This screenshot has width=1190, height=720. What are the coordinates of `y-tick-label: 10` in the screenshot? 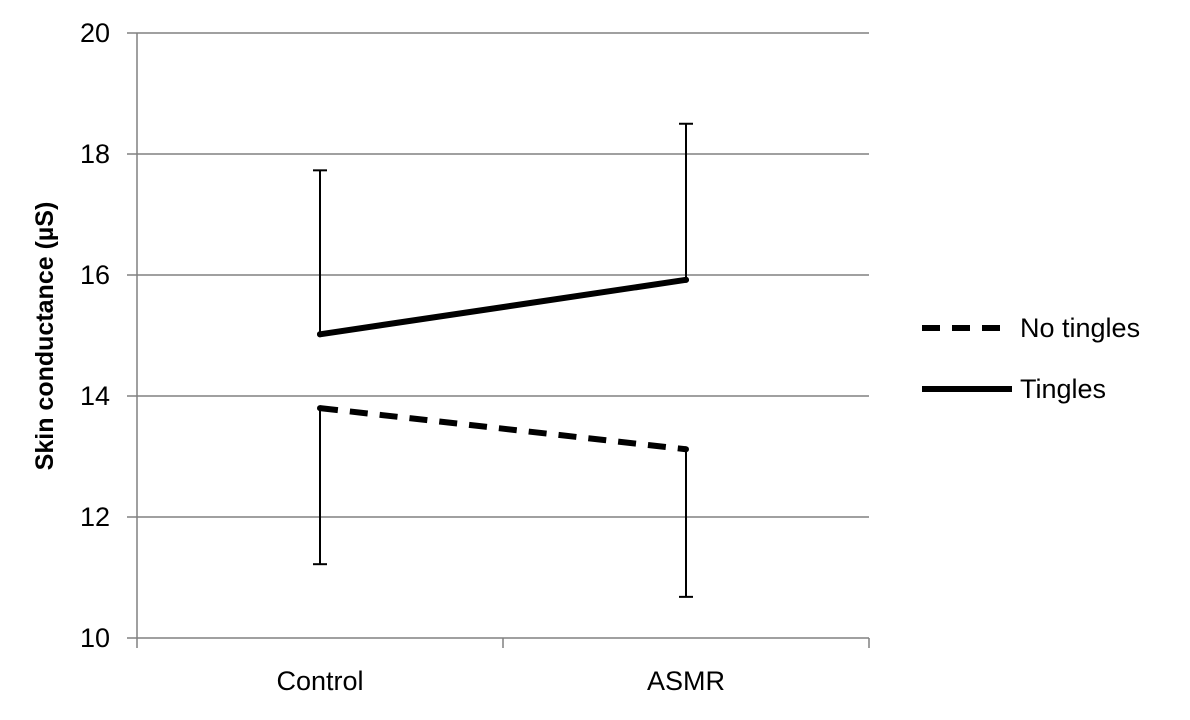 It's located at (95, 638).